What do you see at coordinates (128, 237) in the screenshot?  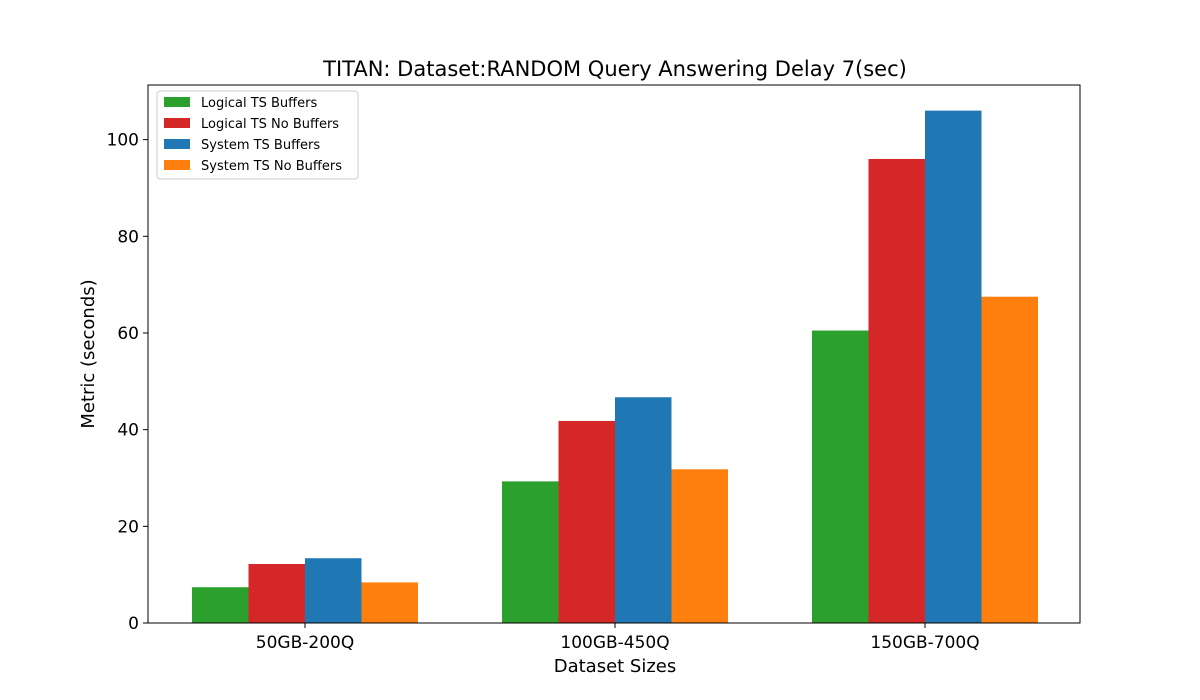 I see `y-tick-label: 80` at bounding box center [128, 237].